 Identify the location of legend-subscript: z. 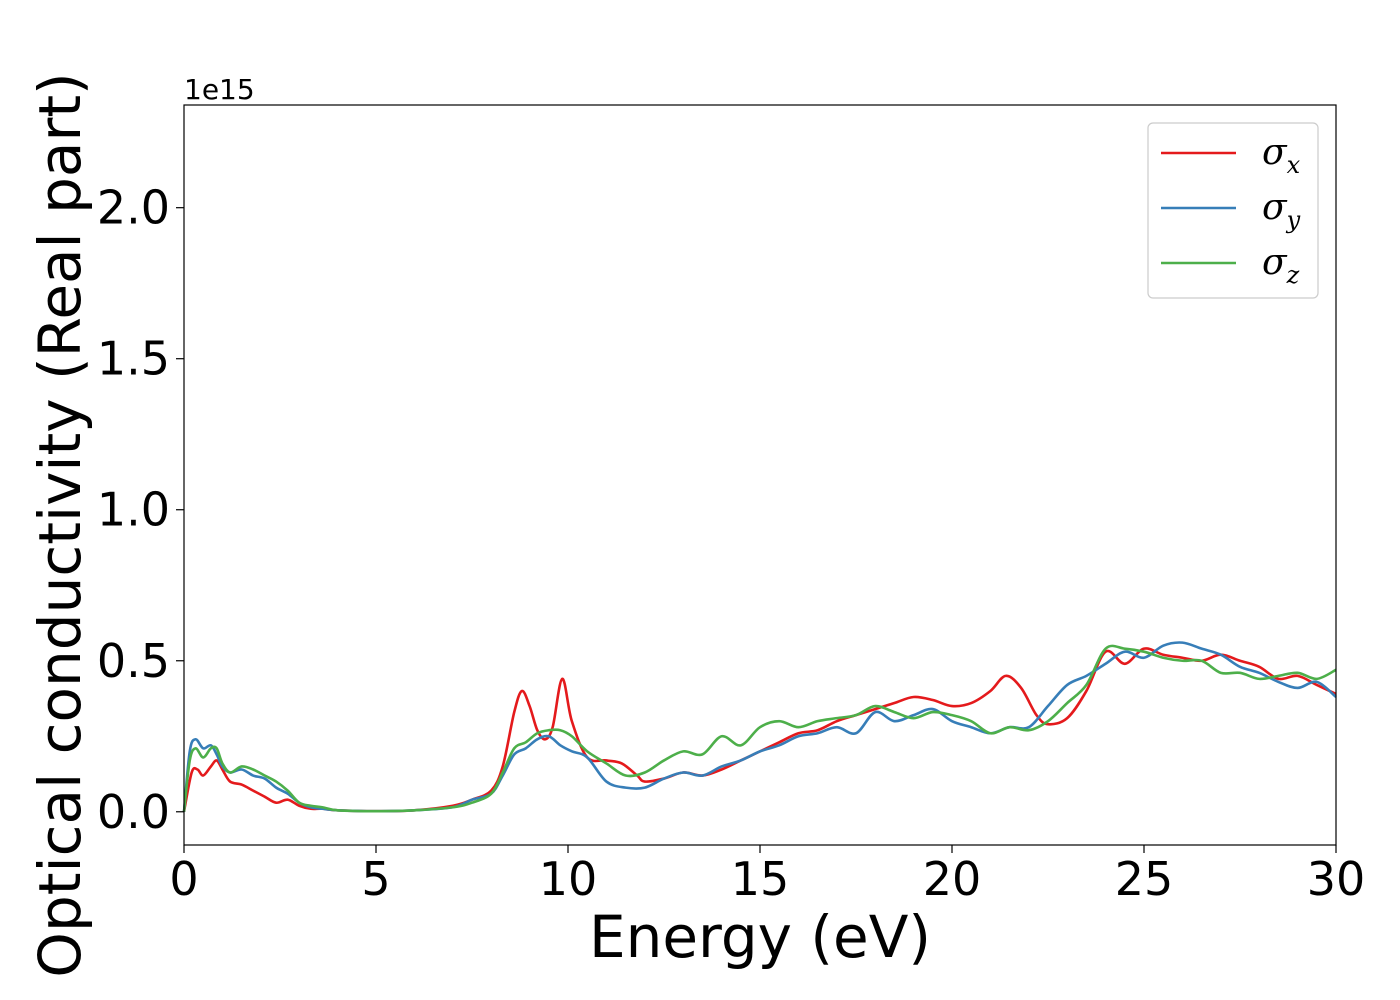
(1293, 275).